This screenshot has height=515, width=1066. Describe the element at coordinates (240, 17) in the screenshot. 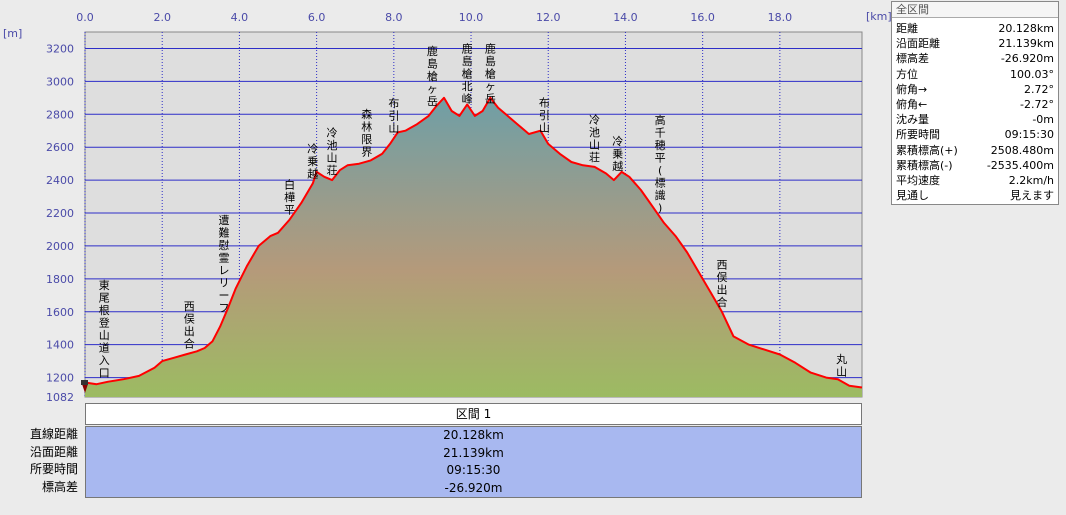

I see `x-tick-label: 4.0` at that location.